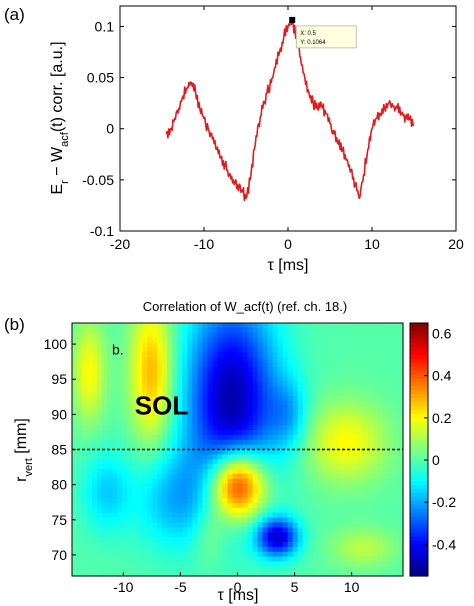 The width and height of the screenshot is (474, 606). I want to click on colorbar-segment, so click(419, 554).